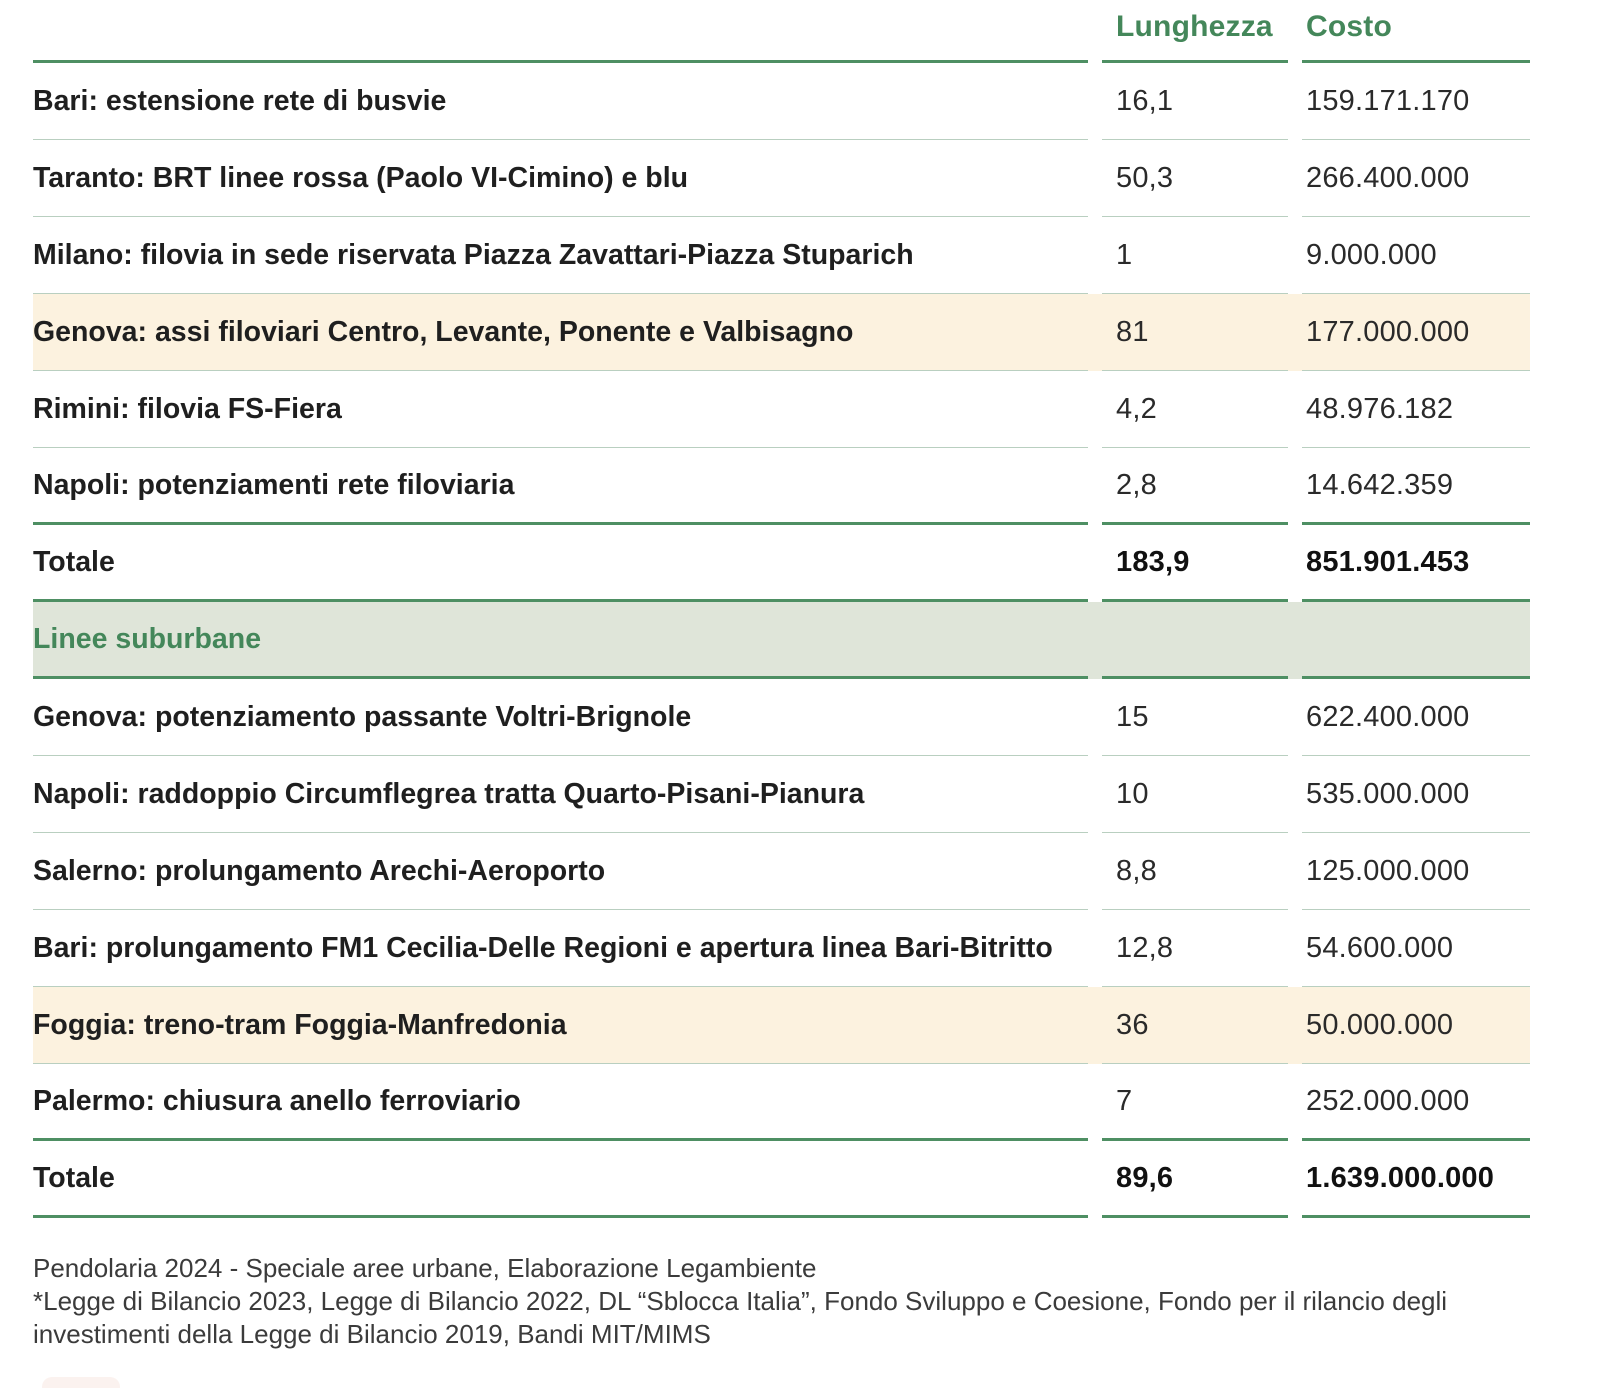  What do you see at coordinates (1388, 331) in the screenshot?
I see `costo-value: 177.000.000` at bounding box center [1388, 331].